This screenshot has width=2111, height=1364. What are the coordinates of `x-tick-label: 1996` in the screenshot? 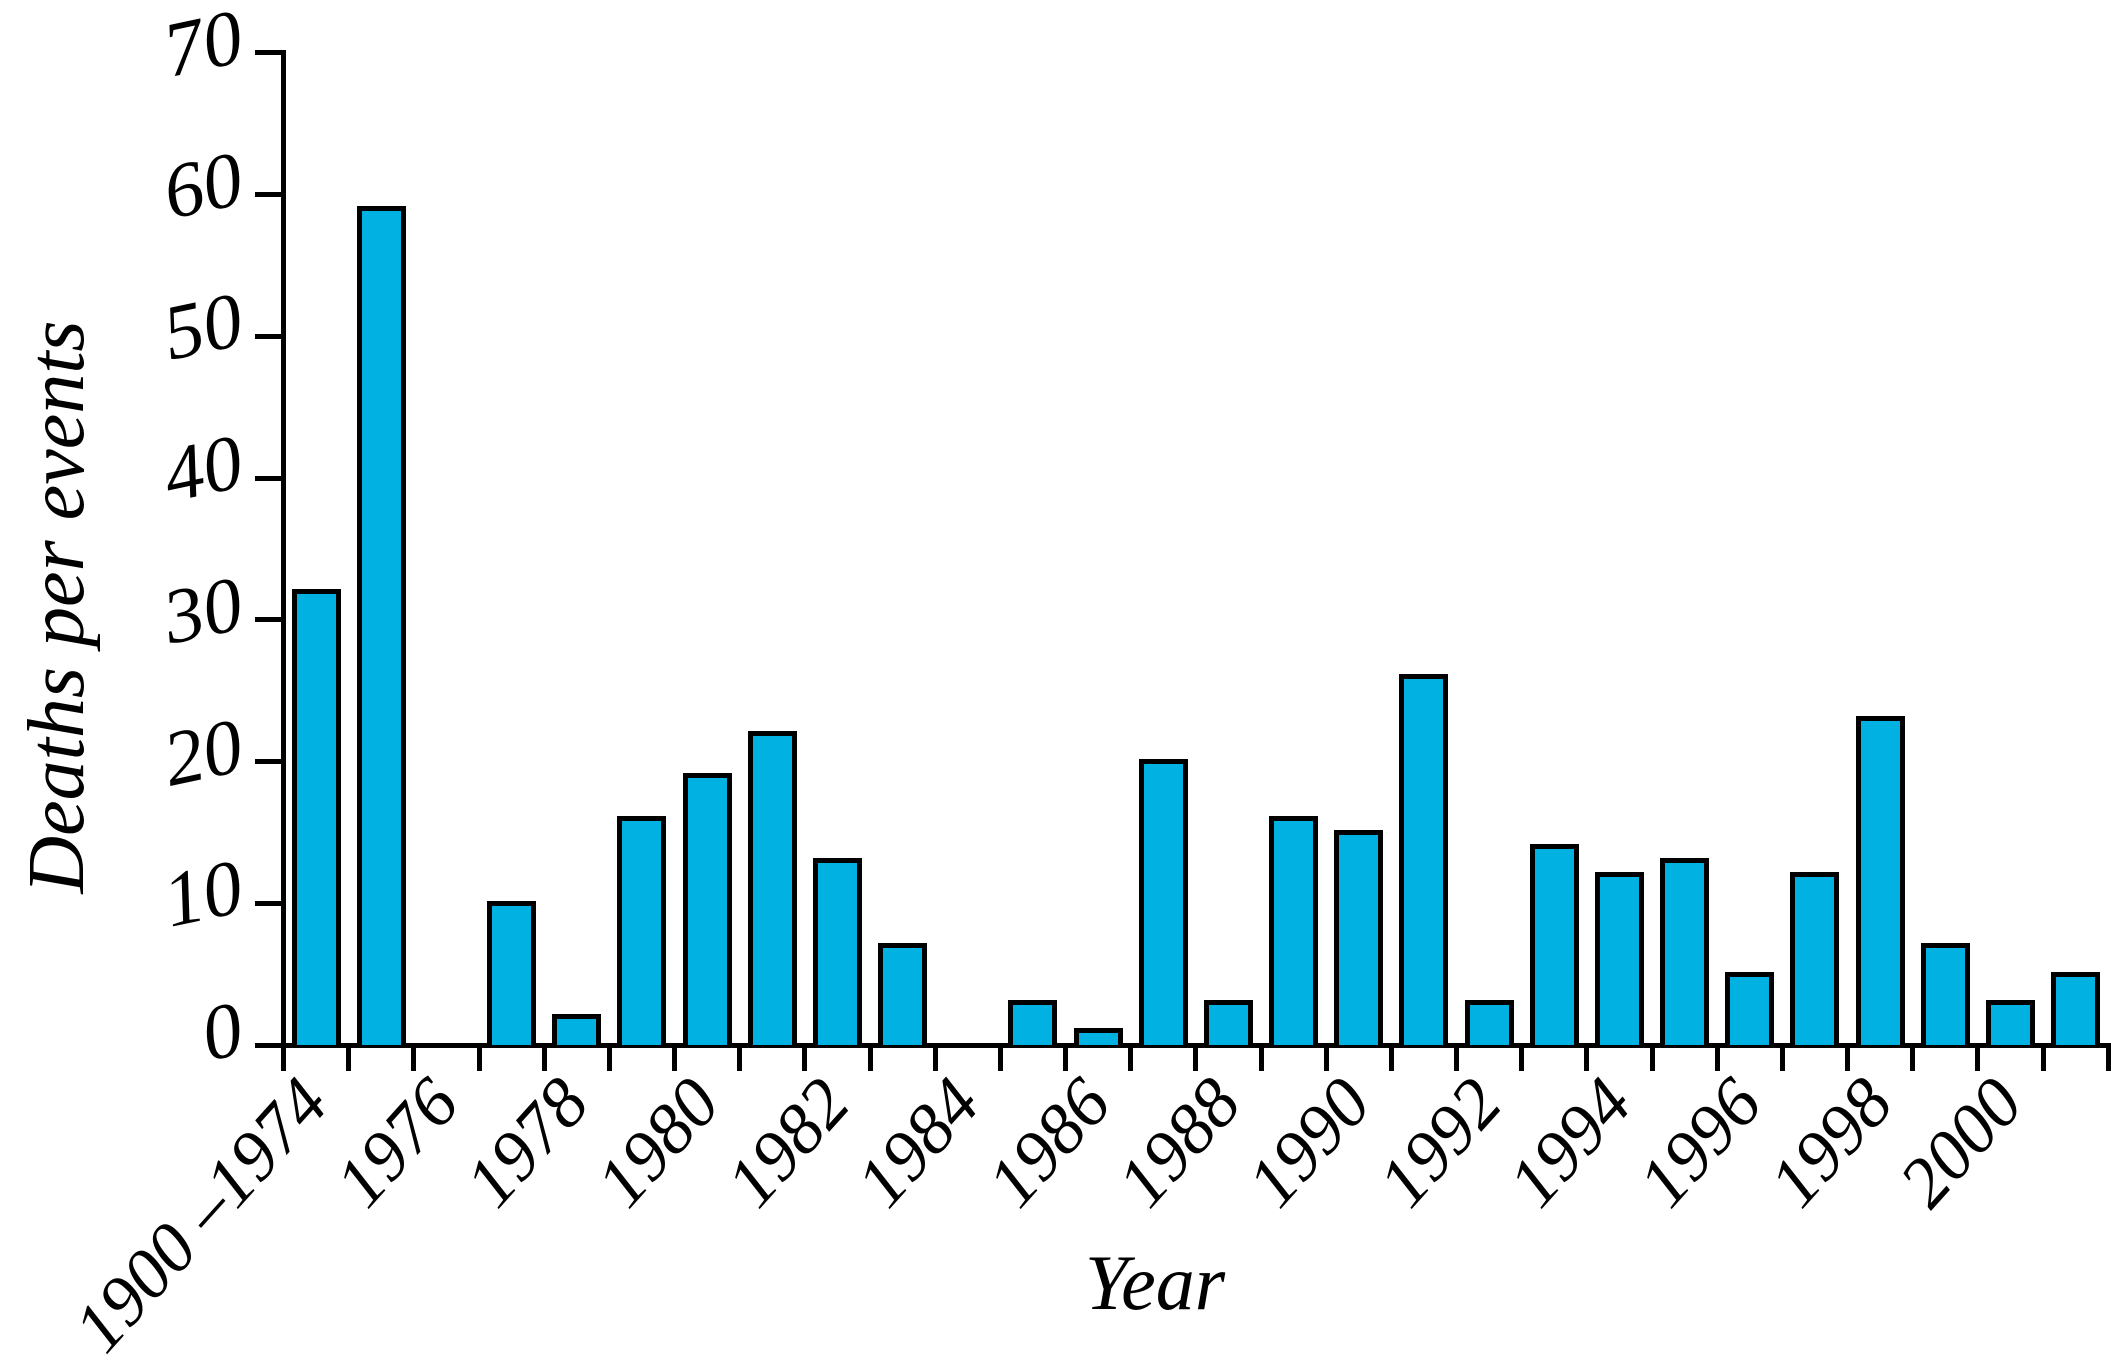 It's located at (1700, 1142).